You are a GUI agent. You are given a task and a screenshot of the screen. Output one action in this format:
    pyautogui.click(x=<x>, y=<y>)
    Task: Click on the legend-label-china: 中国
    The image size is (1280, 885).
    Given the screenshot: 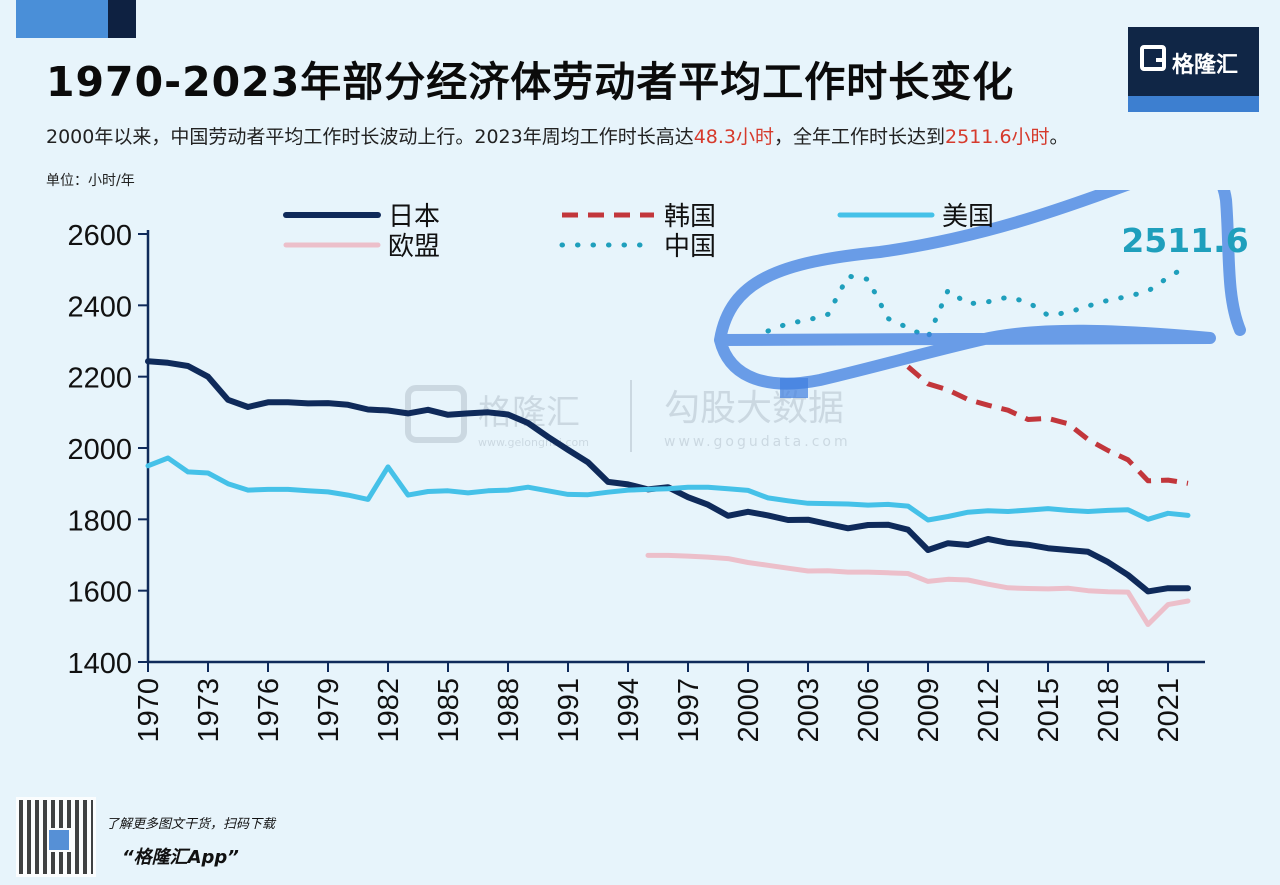 What is the action you would take?
    pyautogui.click(x=690, y=247)
    